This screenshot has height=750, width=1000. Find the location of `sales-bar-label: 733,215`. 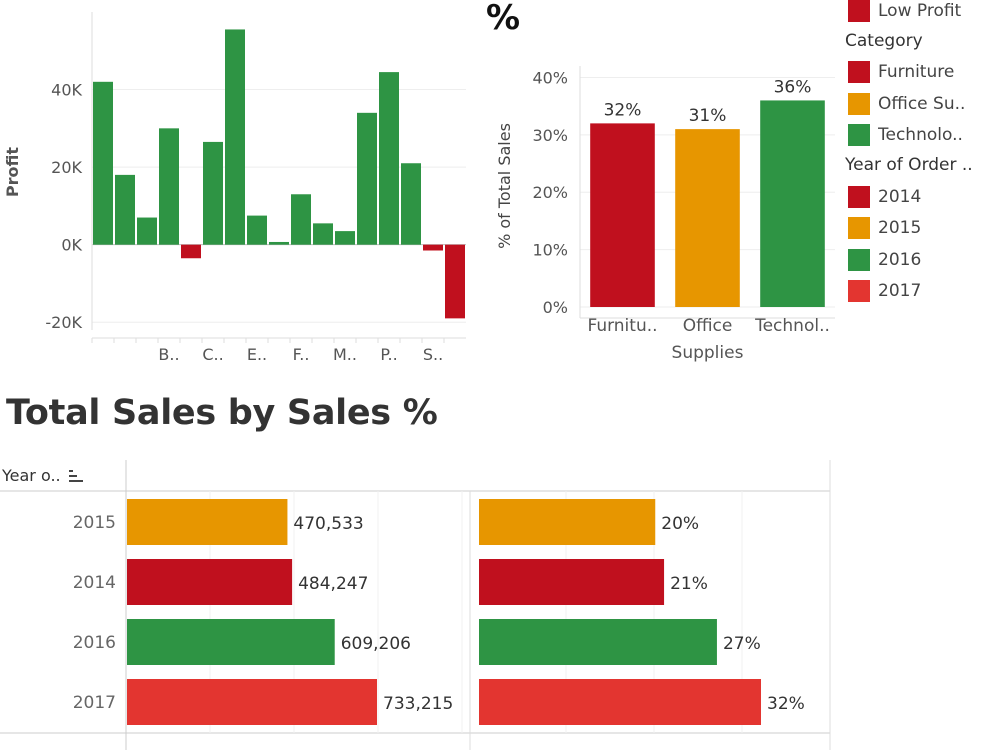

sales-bar-label: 733,215 is located at coordinates (418, 704).